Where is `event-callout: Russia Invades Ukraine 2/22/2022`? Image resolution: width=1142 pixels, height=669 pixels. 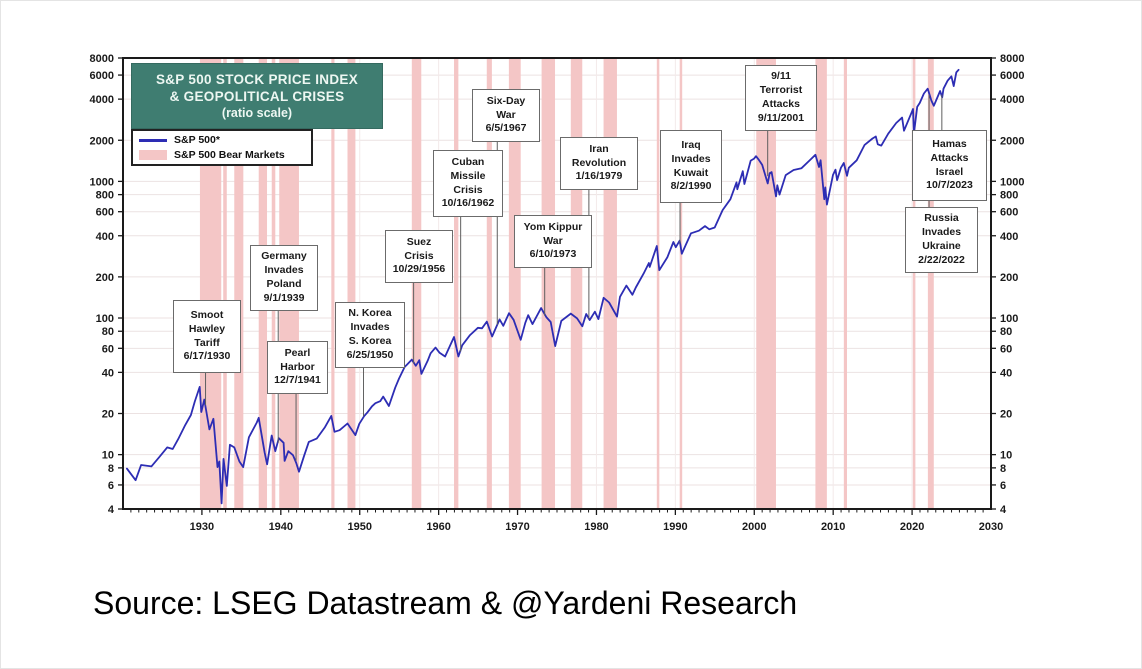 event-callout: Russia Invades Ukraine 2/22/2022 is located at coordinates (941, 240).